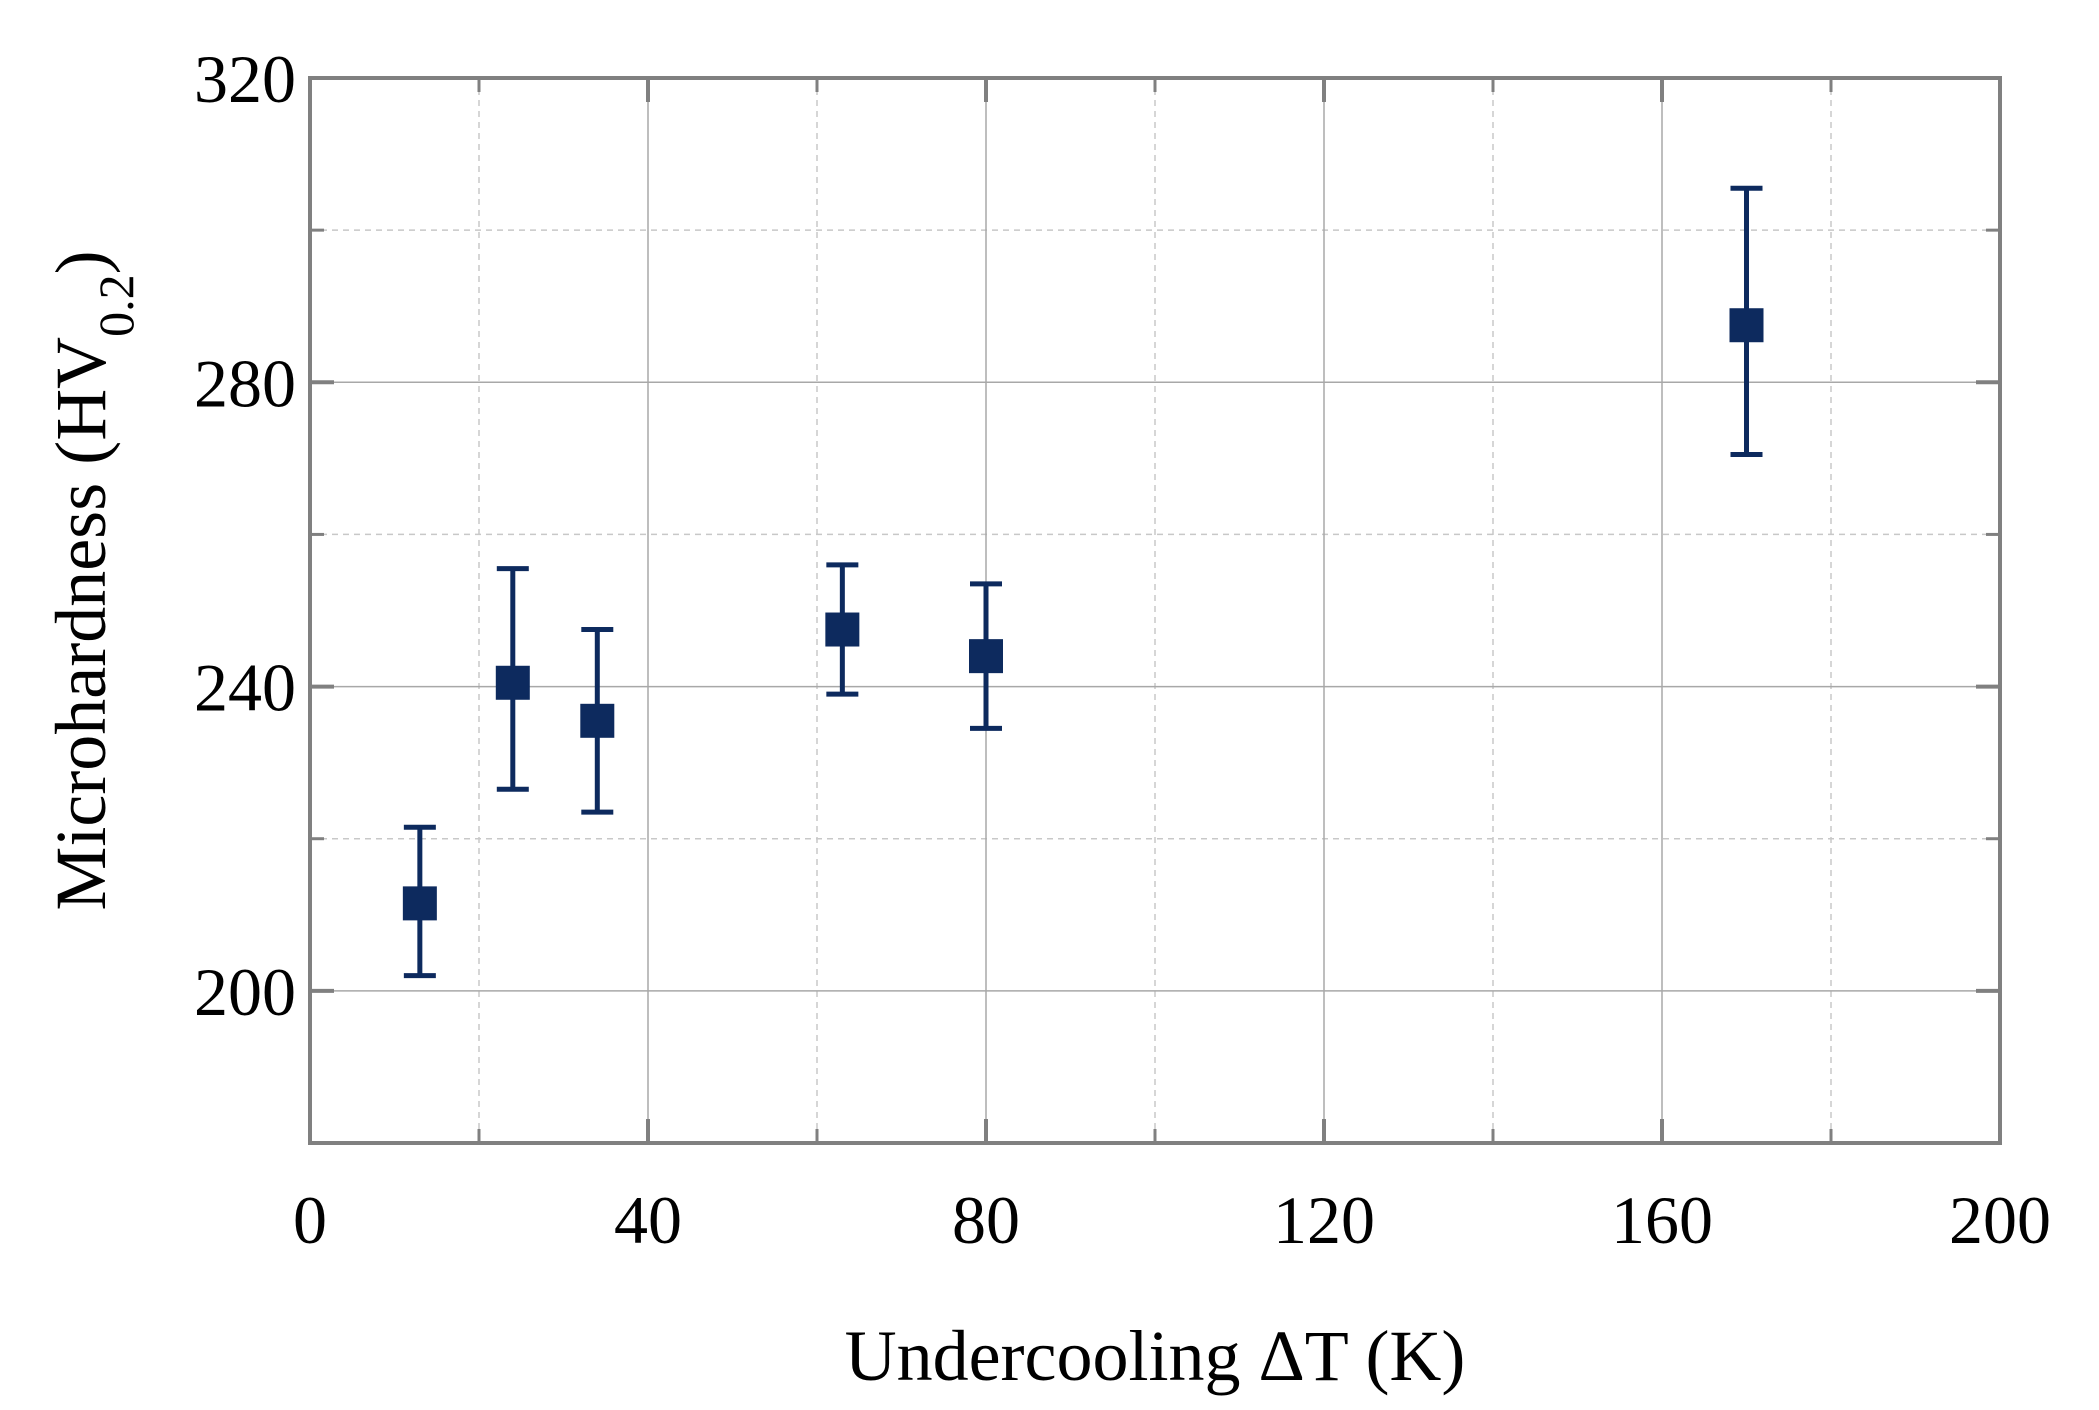 The width and height of the screenshot is (2099, 1410). Describe the element at coordinates (81, 624) in the screenshot. I see `y-axis-title-main: Microhardness (HV` at that location.